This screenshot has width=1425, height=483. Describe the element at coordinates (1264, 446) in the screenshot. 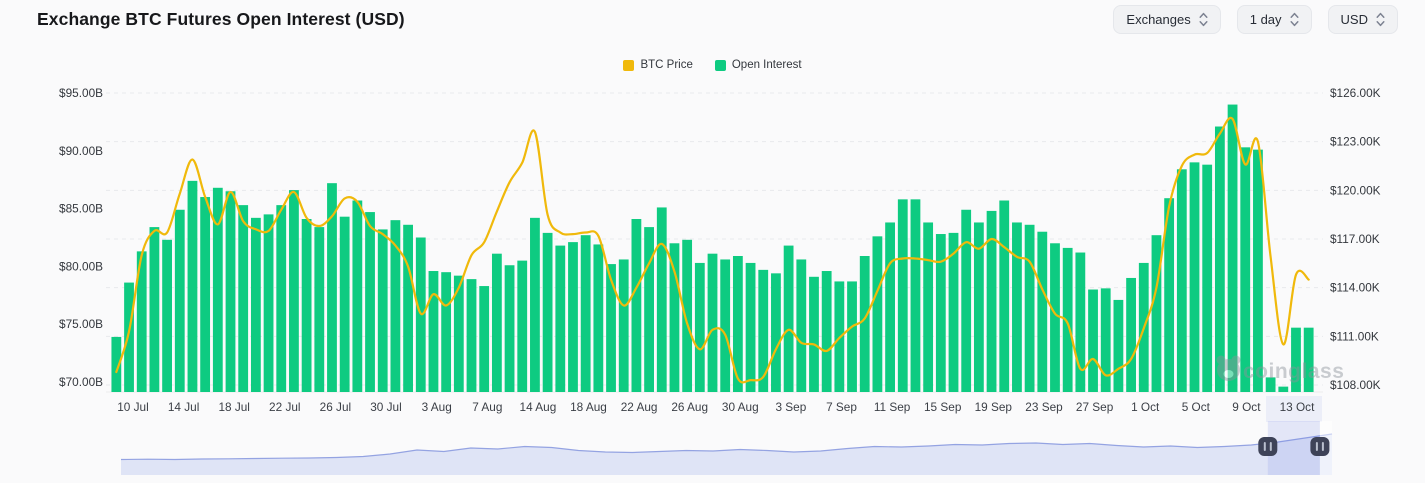

I see `grip-lines-icon` at that location.